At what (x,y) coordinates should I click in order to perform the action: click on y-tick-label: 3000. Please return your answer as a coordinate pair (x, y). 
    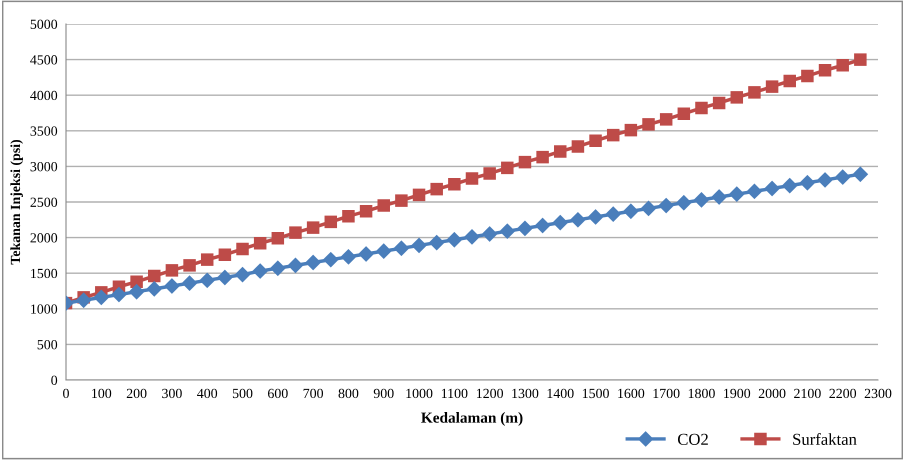
    Looking at the image, I should click on (44, 167).